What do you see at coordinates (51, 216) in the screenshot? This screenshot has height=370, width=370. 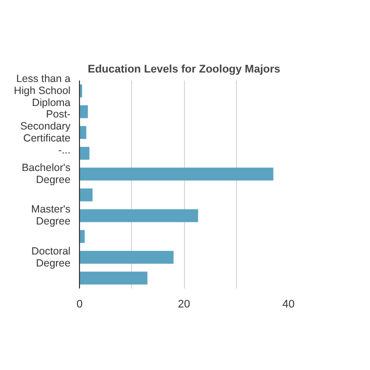 I see `y-tick-label: Master's Degree` at bounding box center [51, 216].